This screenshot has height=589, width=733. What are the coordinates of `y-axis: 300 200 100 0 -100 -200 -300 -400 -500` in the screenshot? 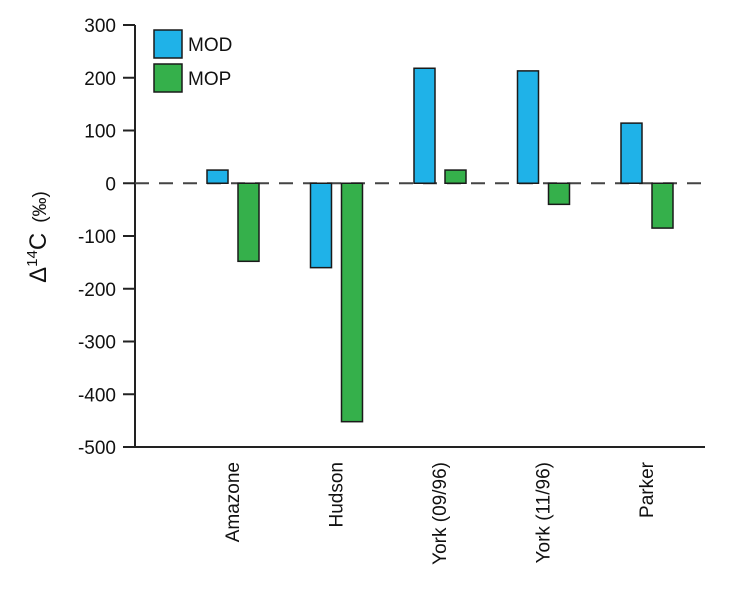 It's located at (107, 237).